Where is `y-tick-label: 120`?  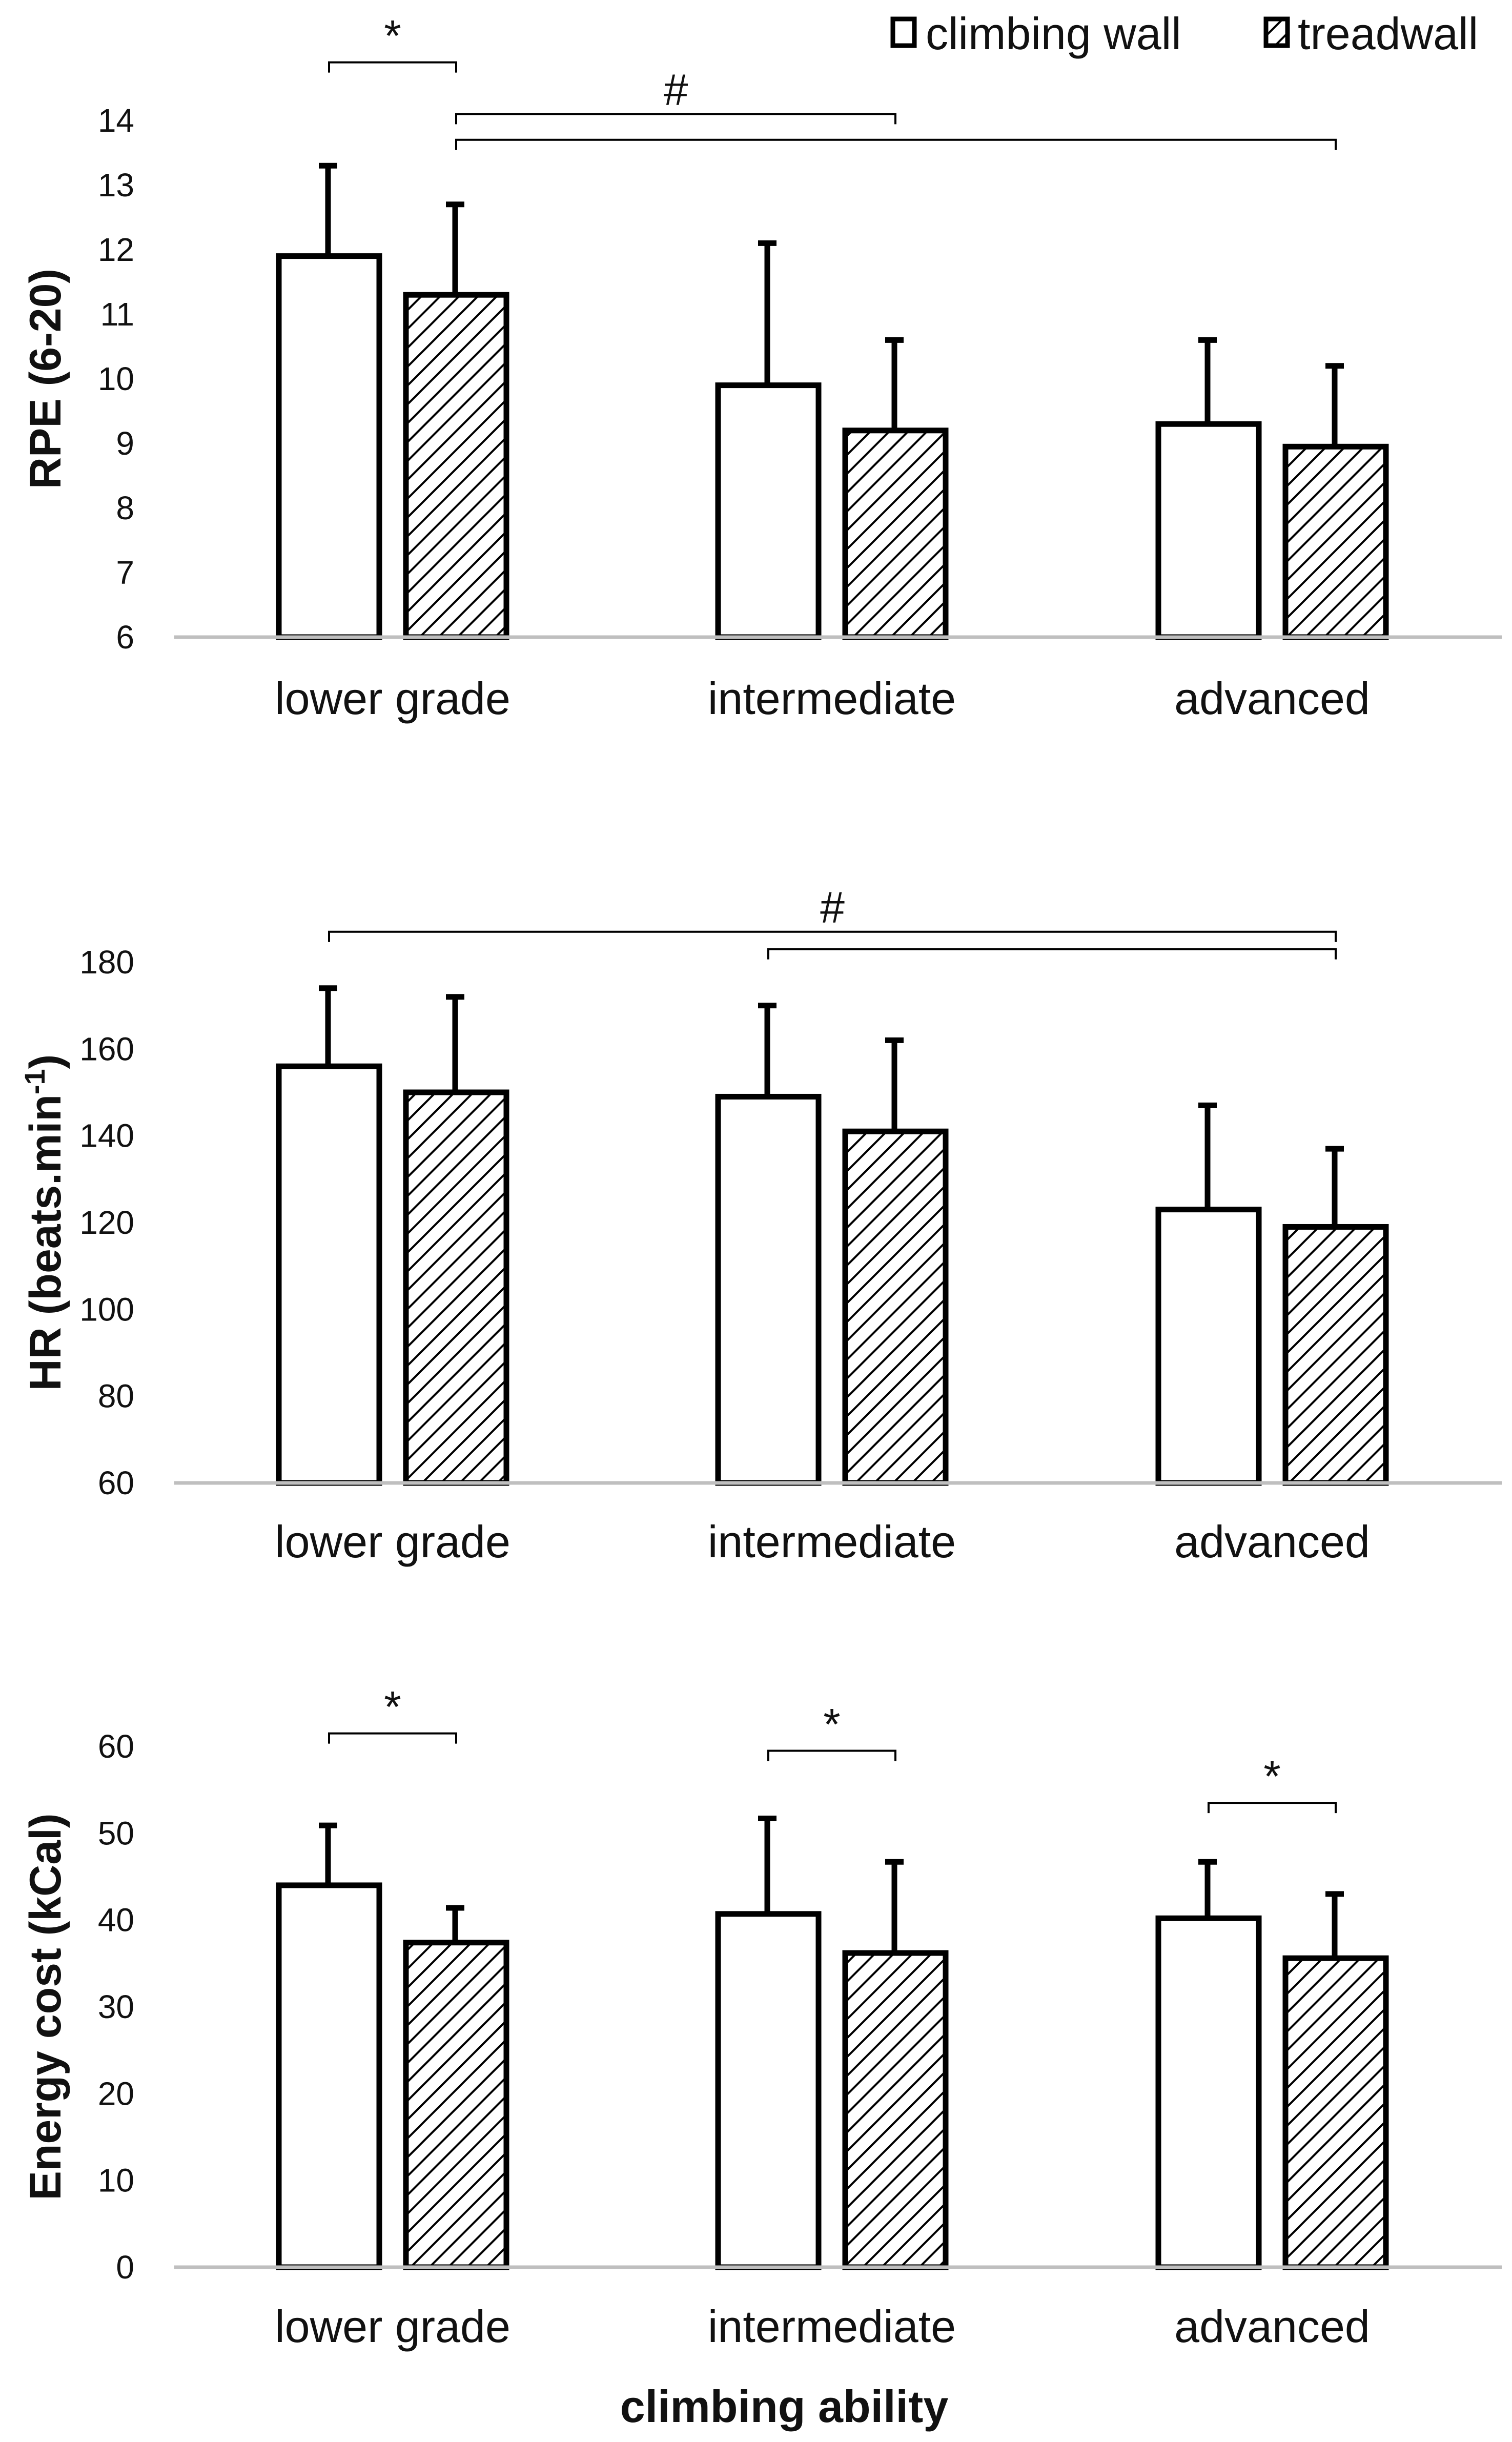 y-tick-label: 120 is located at coordinates (107, 1222).